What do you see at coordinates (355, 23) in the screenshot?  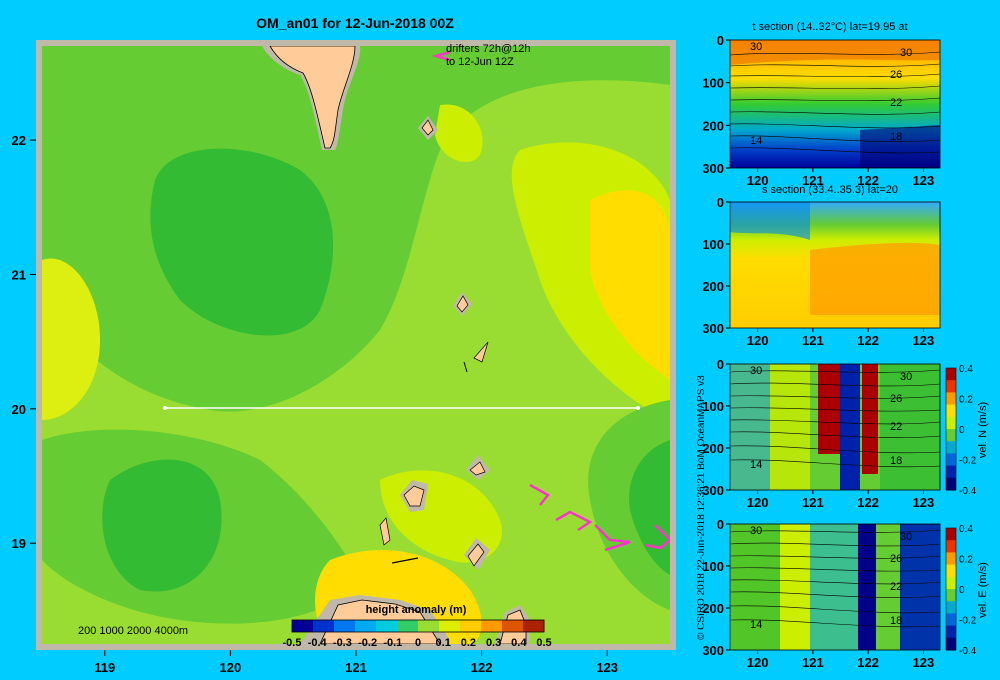 I see `map-title: OM_an01 for 12-Jun-2018 00Z` at bounding box center [355, 23].